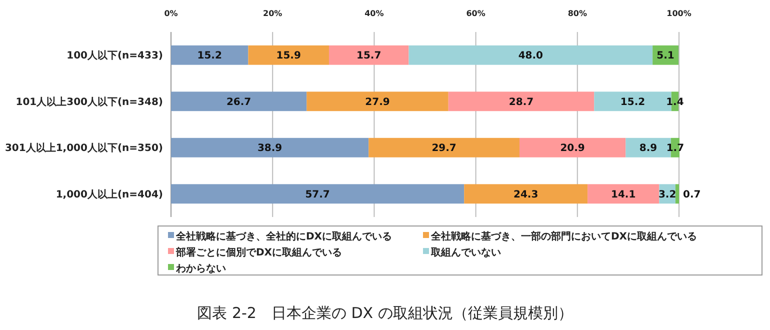 This screenshot has height=330, width=770. I want to click on data-label: 26.7, so click(239, 102).